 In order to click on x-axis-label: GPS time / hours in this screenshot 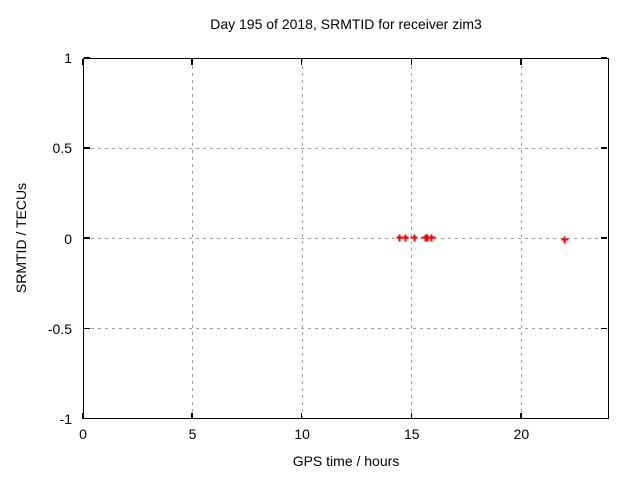, I will do `click(346, 461)`.